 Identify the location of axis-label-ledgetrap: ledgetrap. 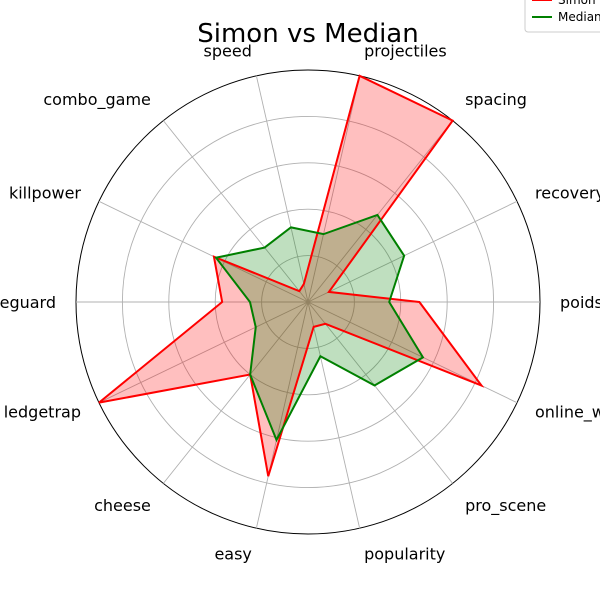
(42, 411).